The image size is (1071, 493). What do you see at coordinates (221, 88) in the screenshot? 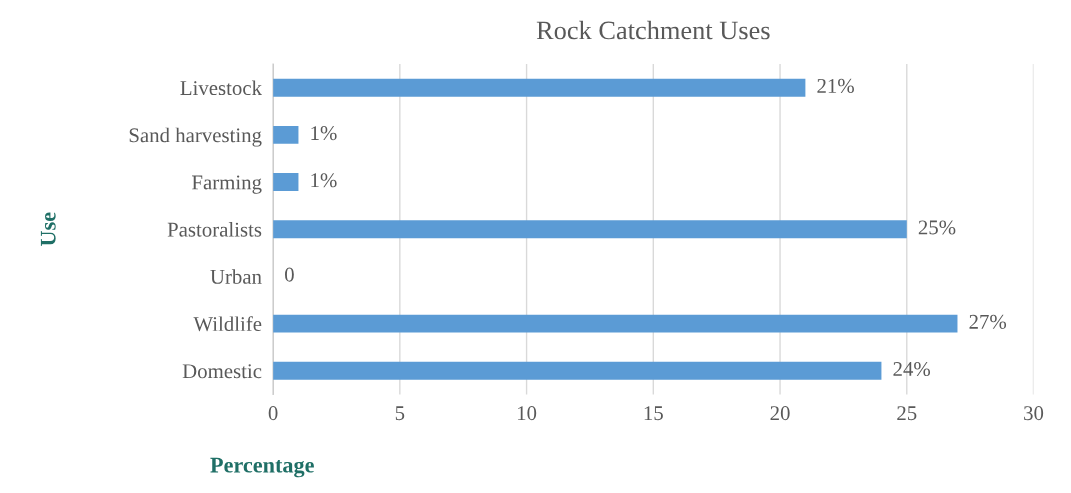
I see `y-tick-label: Livestock` at bounding box center [221, 88].